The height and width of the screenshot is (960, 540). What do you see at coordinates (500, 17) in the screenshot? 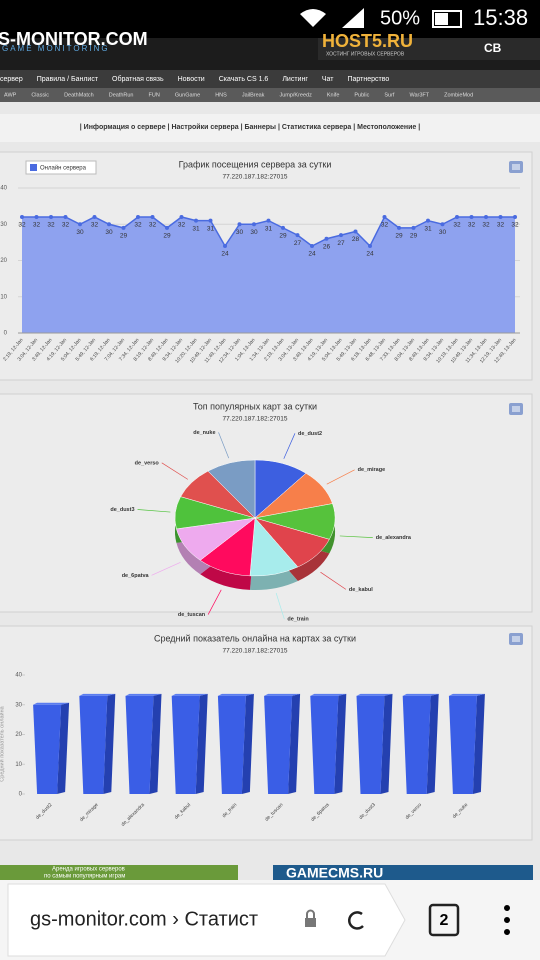
I see `clock: 15:38` at bounding box center [500, 17].